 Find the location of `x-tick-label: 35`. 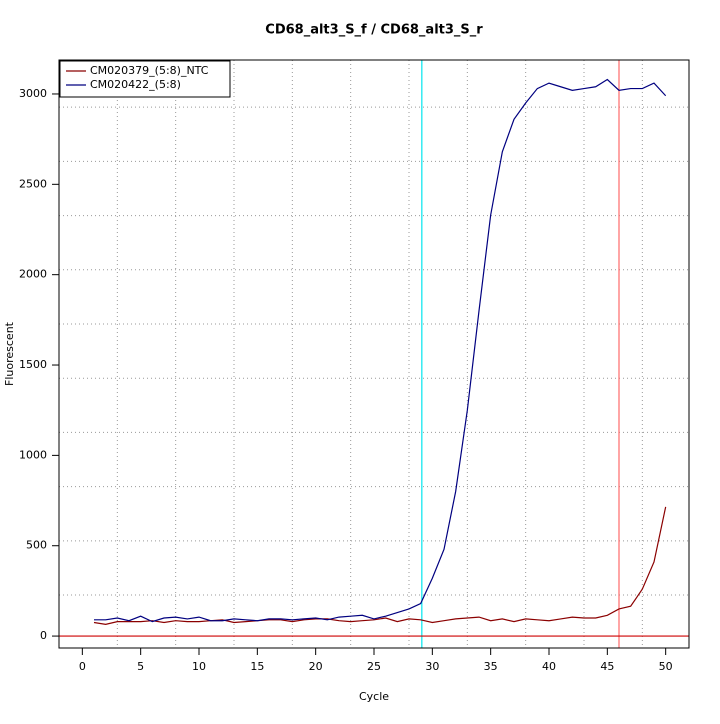

x-tick-label: 35 is located at coordinates (491, 666).